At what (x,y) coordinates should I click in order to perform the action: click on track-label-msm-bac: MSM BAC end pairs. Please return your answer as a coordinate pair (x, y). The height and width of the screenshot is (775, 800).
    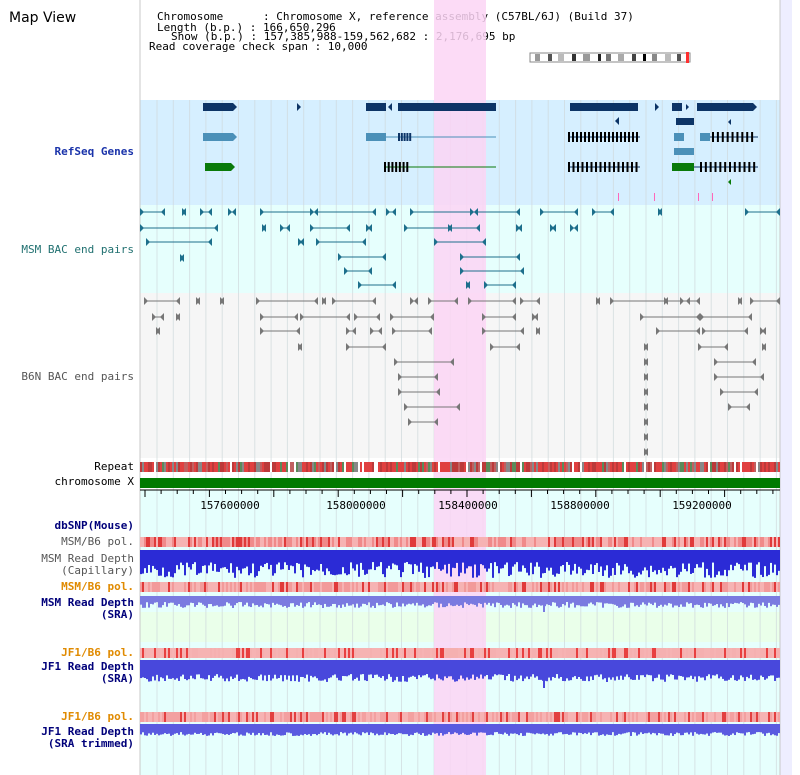
    Looking at the image, I should click on (77, 249).